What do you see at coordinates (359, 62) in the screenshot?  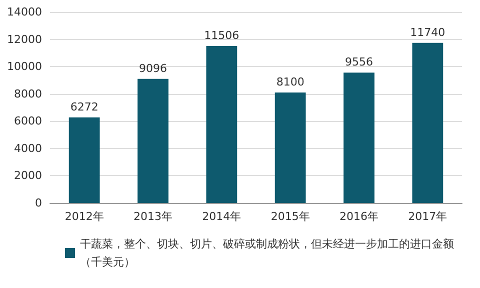 I see `data-label: 9556` at bounding box center [359, 62].